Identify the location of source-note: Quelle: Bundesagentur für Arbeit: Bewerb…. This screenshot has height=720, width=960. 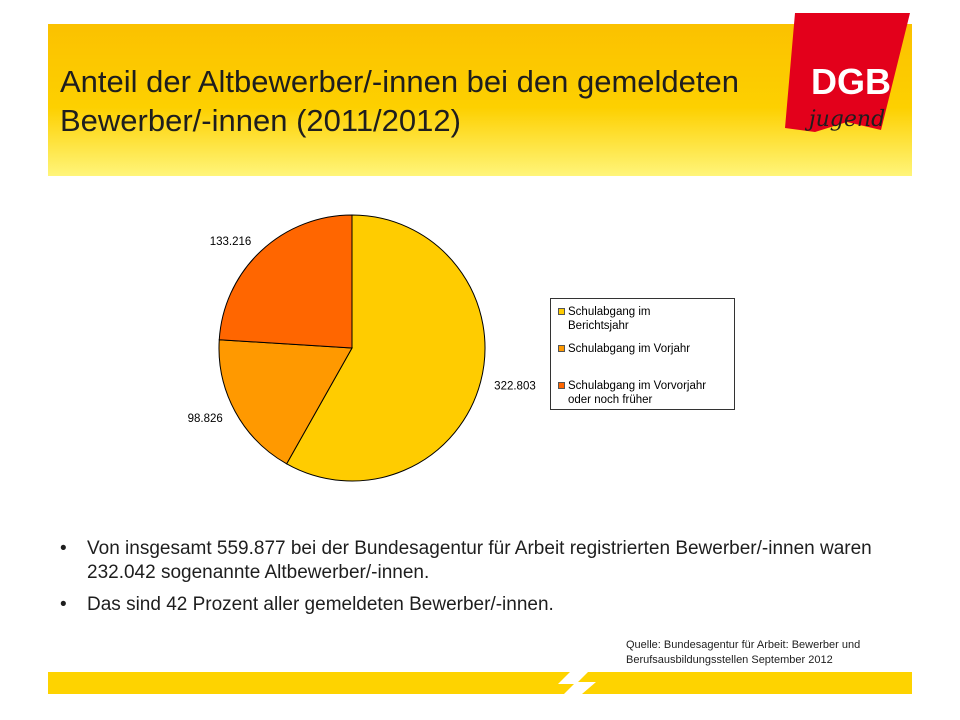
(743, 652).